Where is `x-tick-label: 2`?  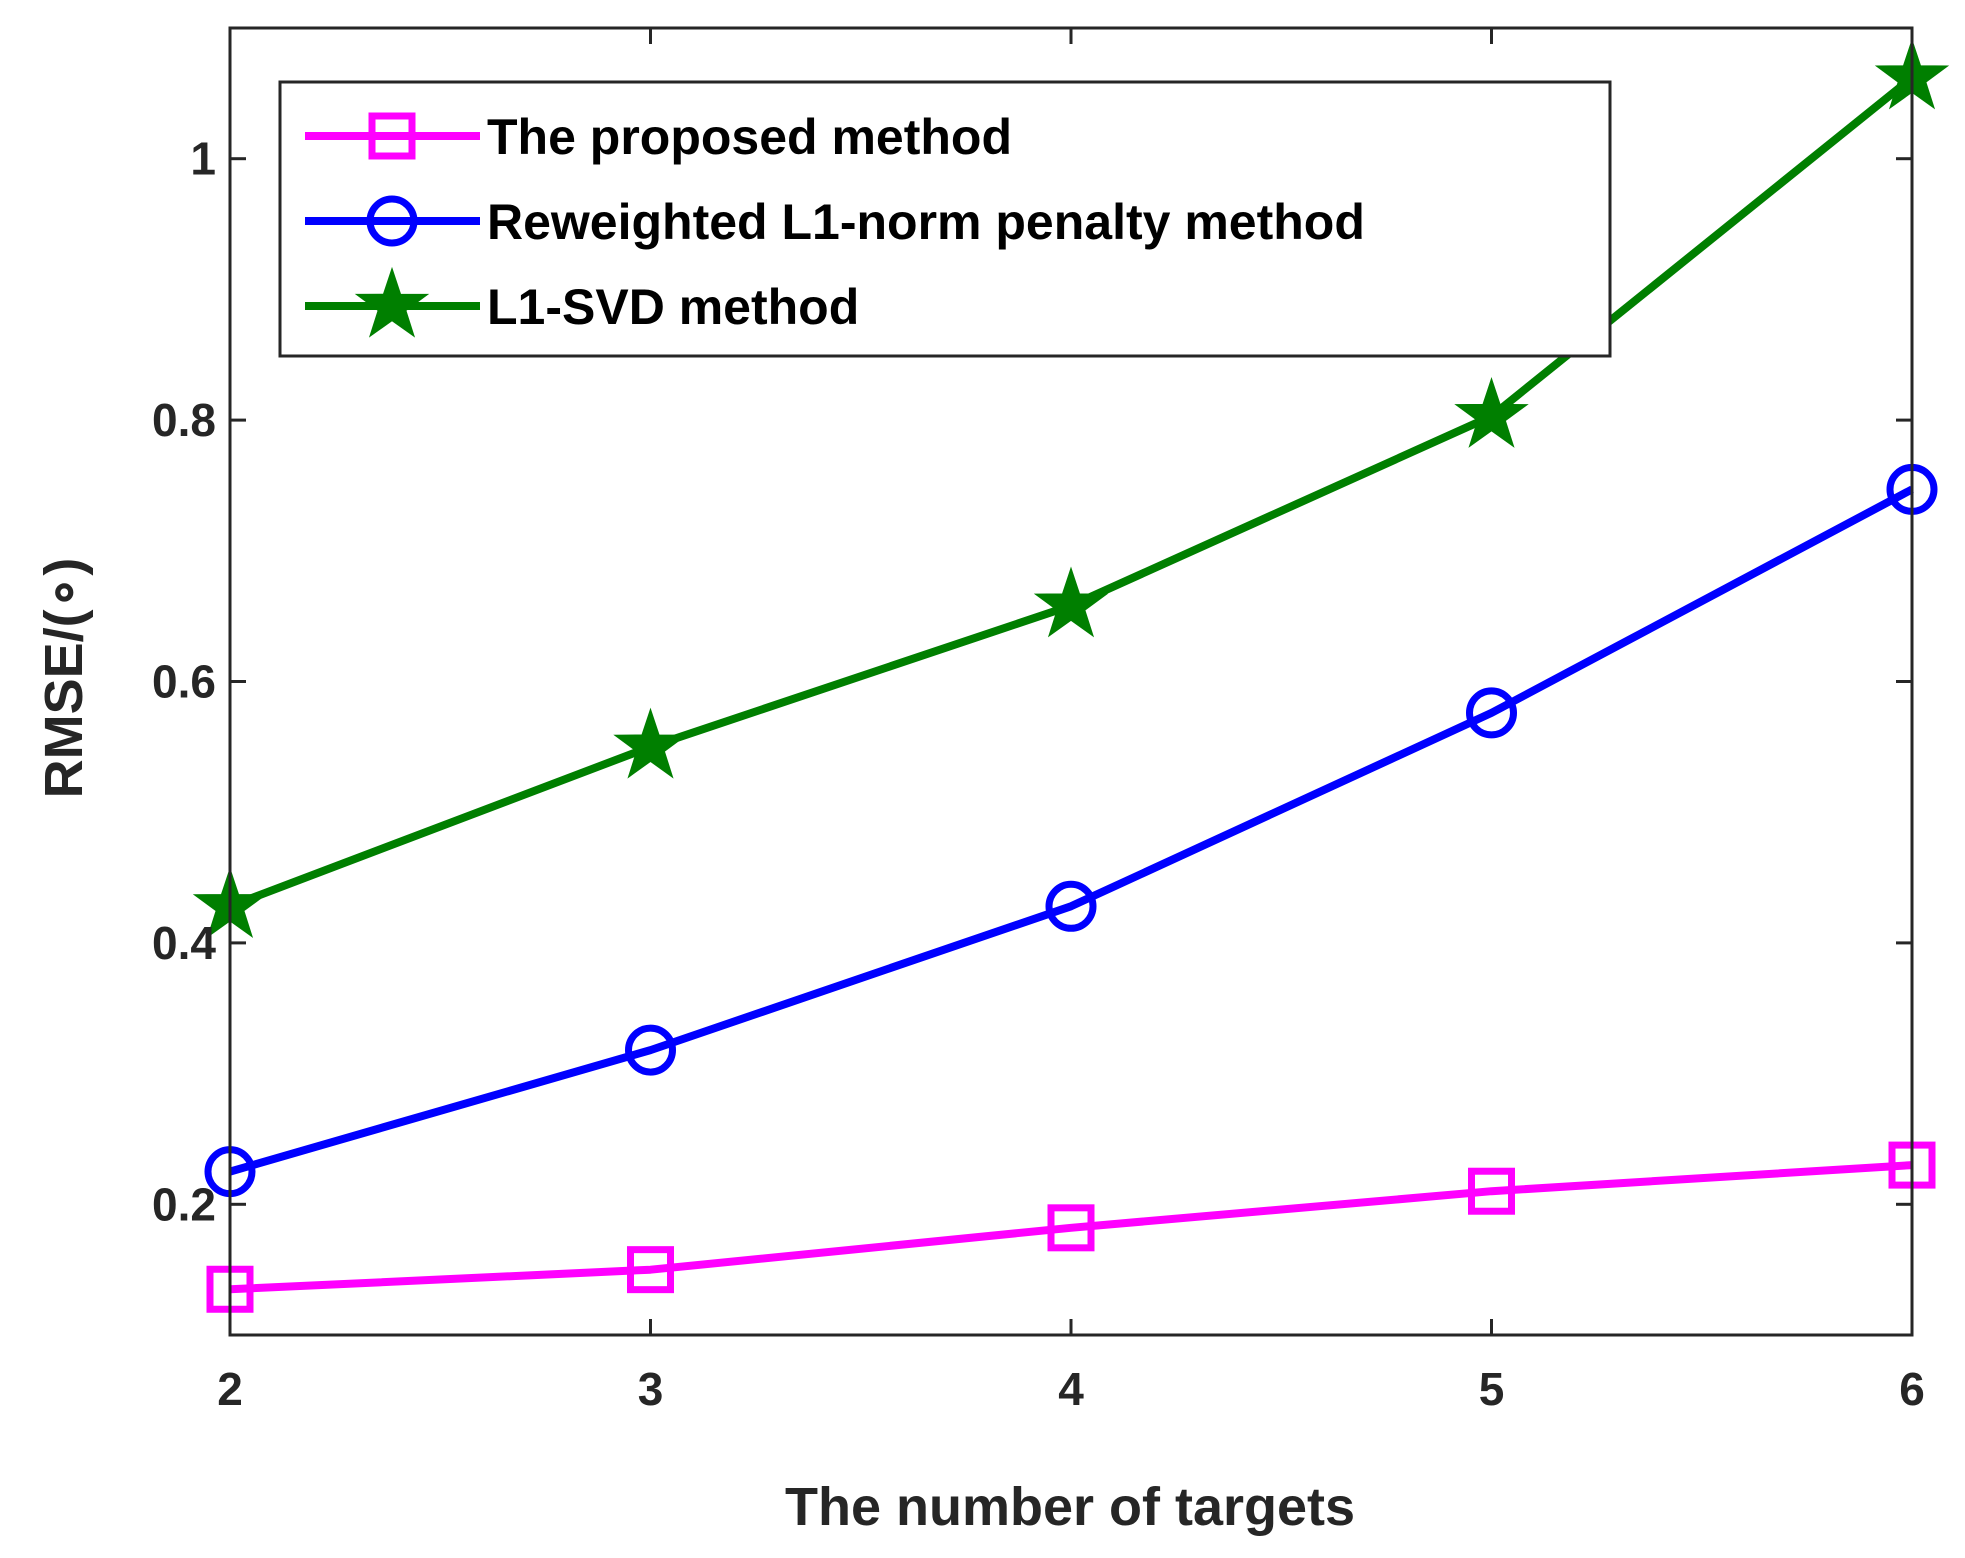 x-tick-label: 2 is located at coordinates (230, 1389).